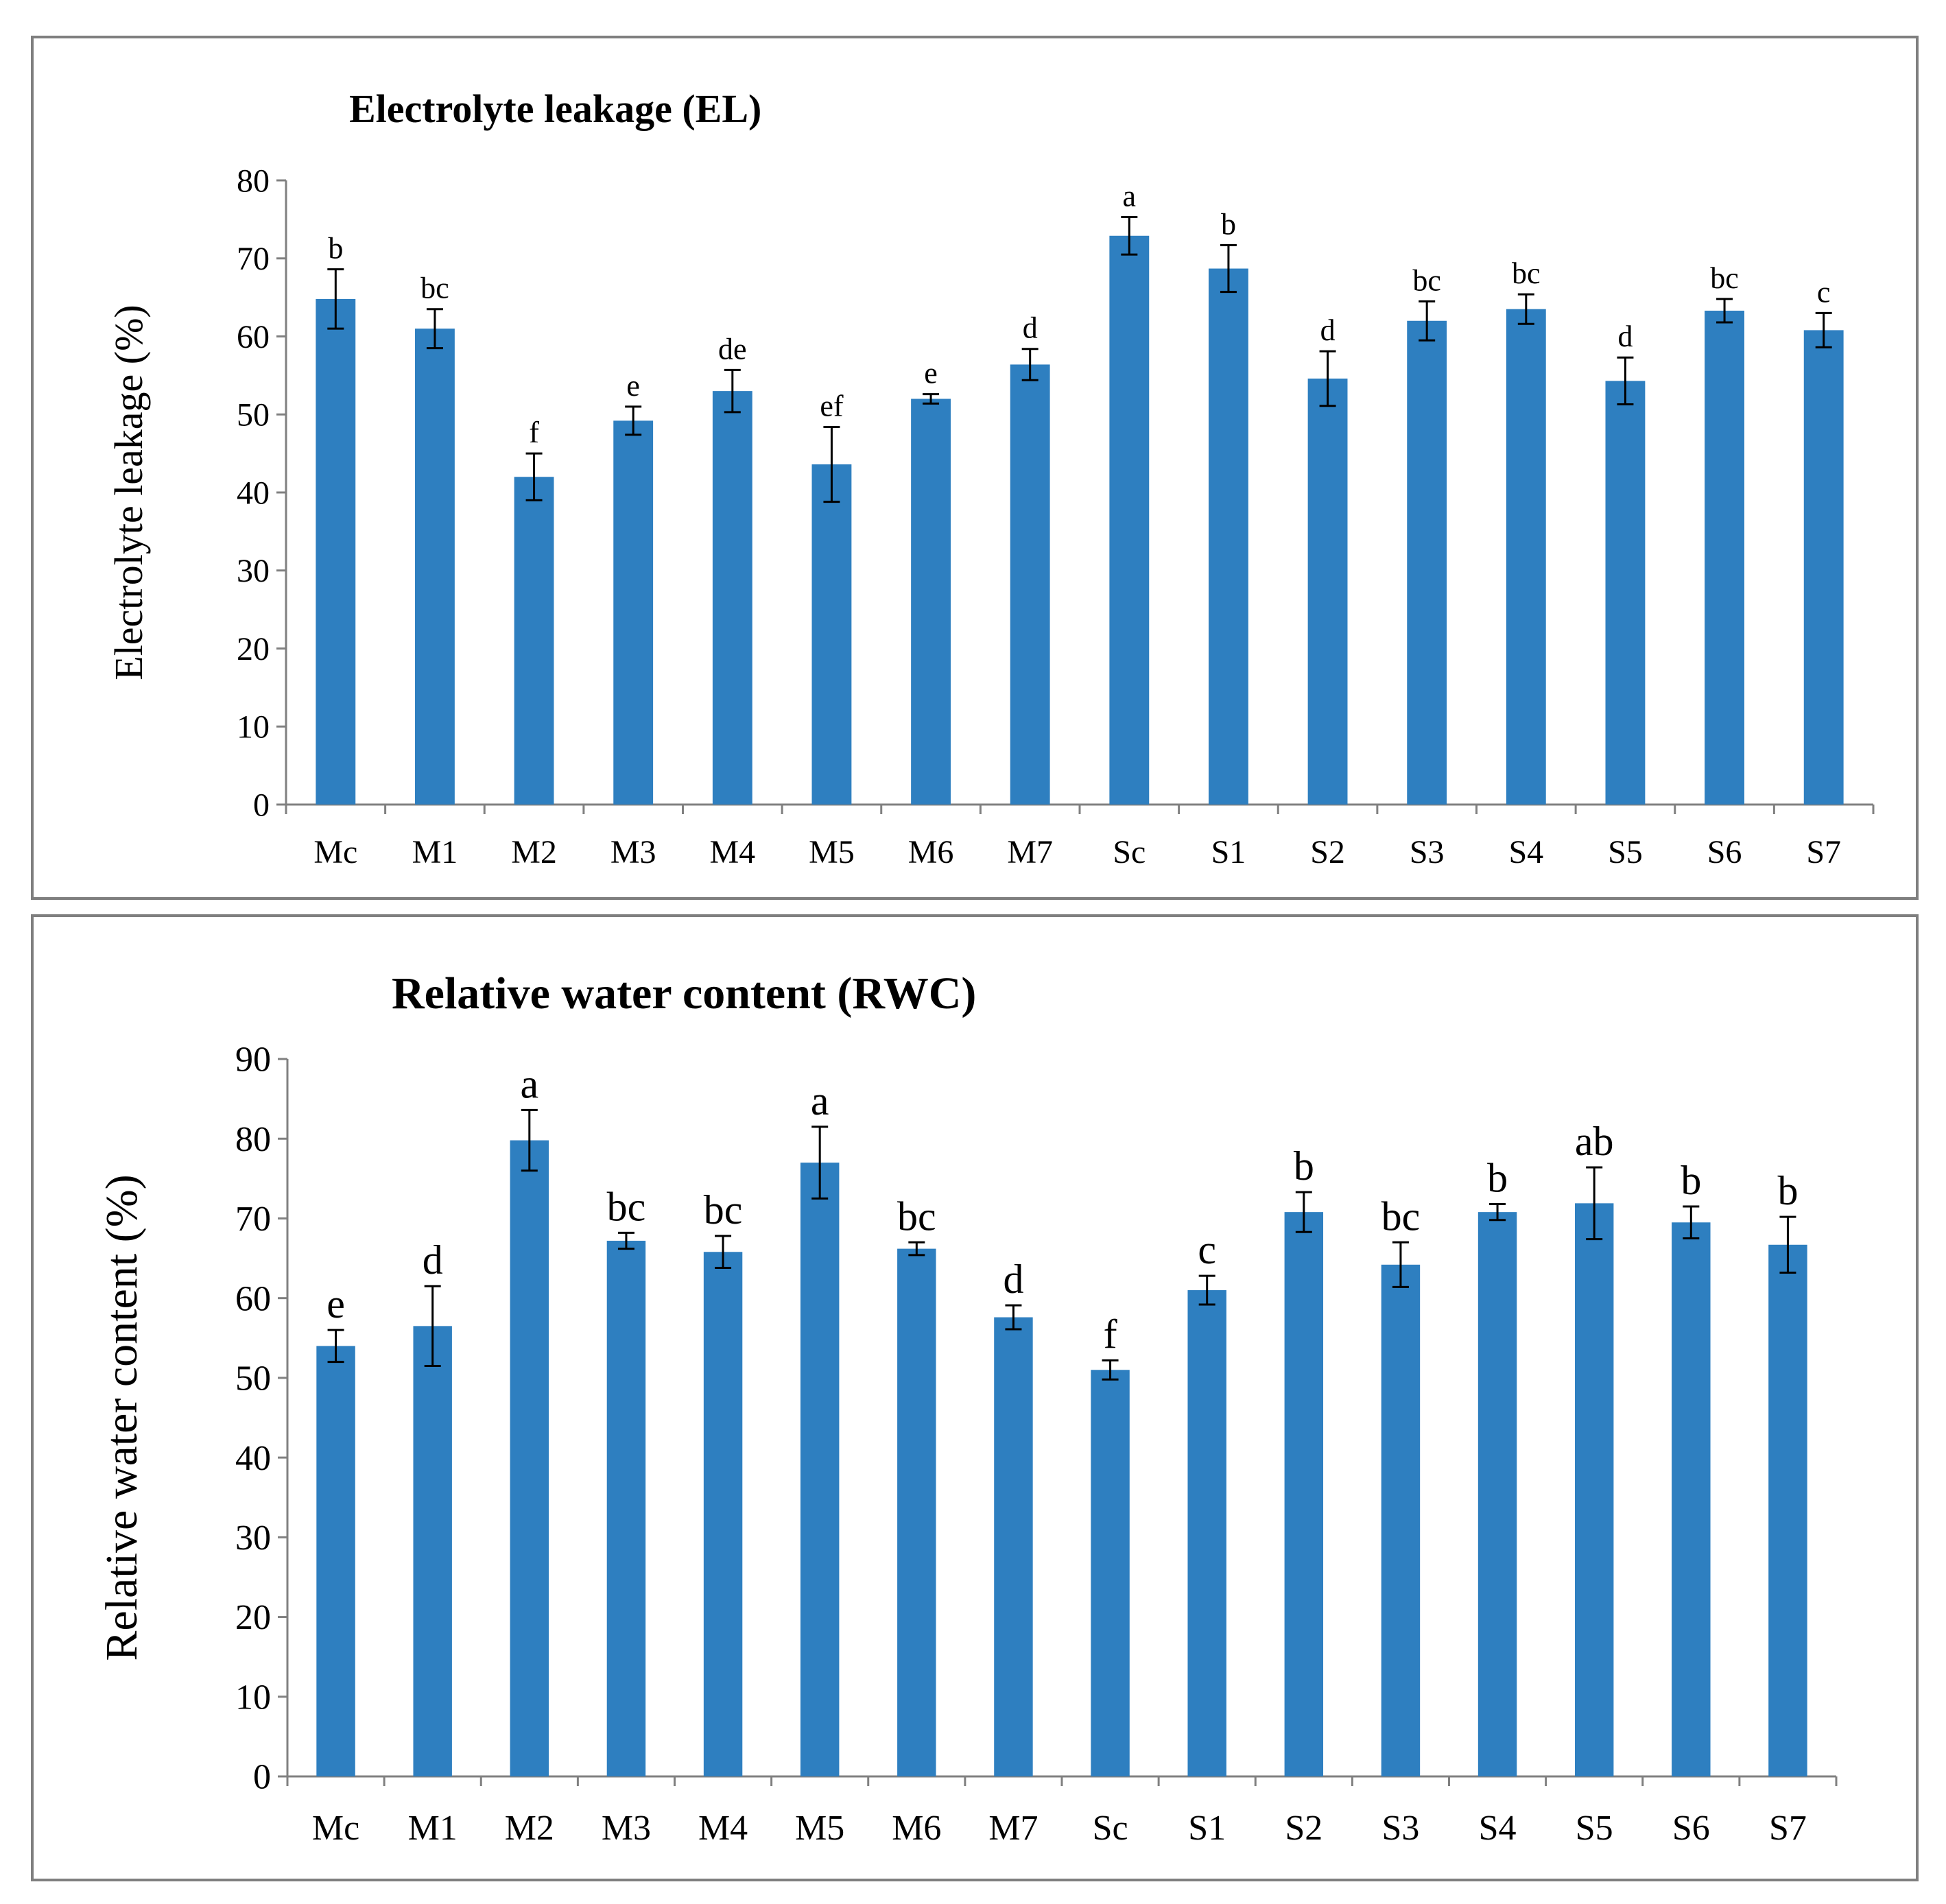 The height and width of the screenshot is (1904, 1946). I want to click on significance-label-S6: bc, so click(1725, 278).